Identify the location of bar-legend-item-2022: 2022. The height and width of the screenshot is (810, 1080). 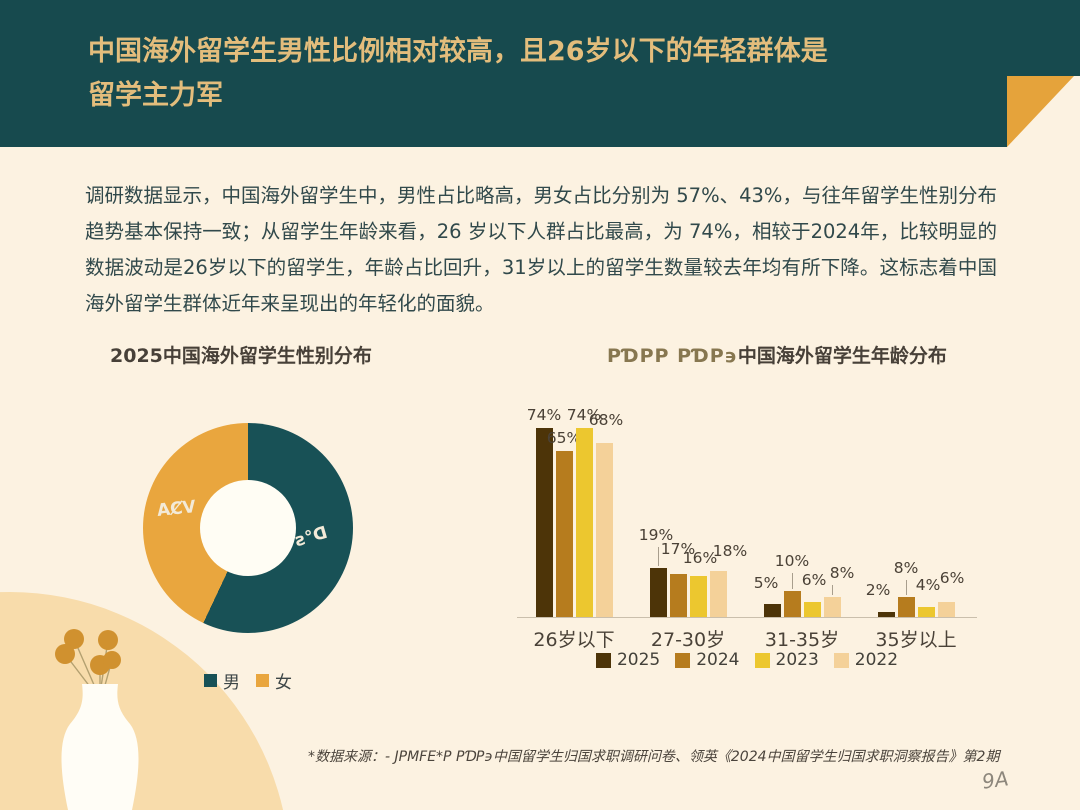
(866, 660).